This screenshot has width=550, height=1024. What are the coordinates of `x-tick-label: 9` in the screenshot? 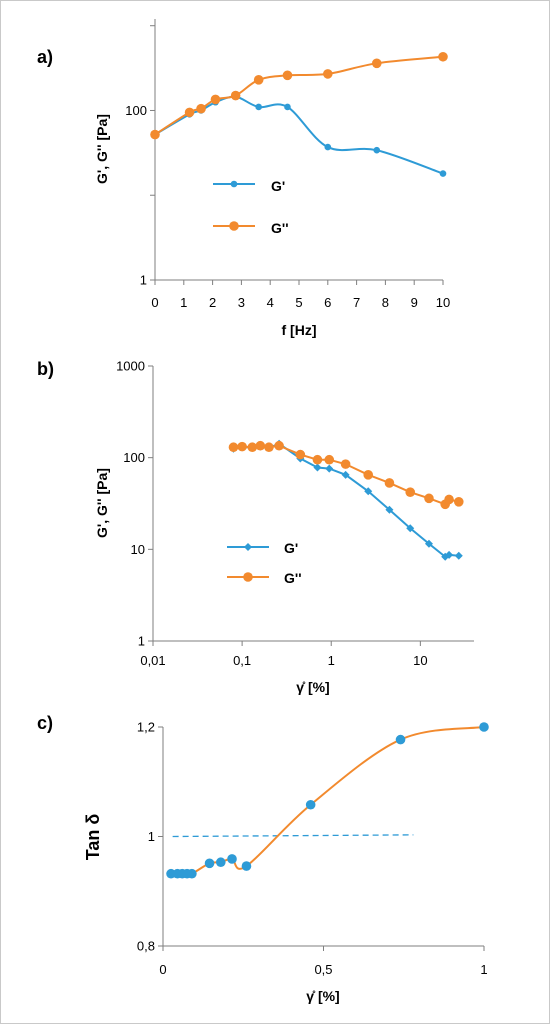 It's located at (414, 302).